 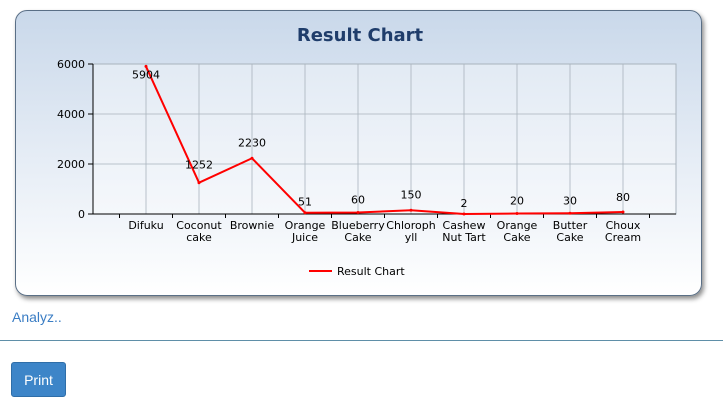 What do you see at coordinates (38, 379) in the screenshot?
I see `print-button: Print` at bounding box center [38, 379].